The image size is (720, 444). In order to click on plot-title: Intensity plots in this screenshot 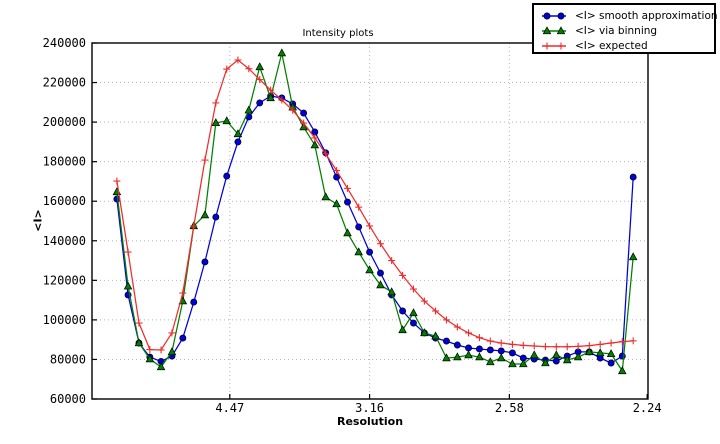, I will do `click(338, 33)`.